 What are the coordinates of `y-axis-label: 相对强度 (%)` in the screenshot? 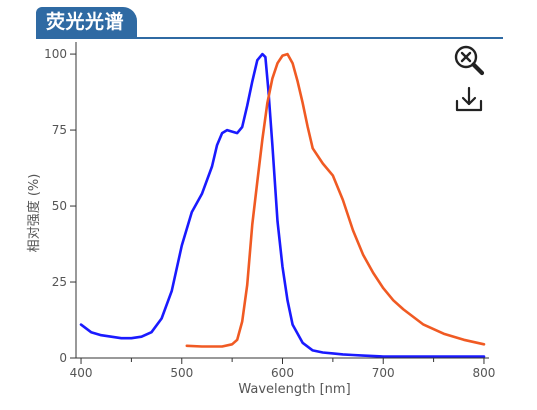 It's located at (34, 213).